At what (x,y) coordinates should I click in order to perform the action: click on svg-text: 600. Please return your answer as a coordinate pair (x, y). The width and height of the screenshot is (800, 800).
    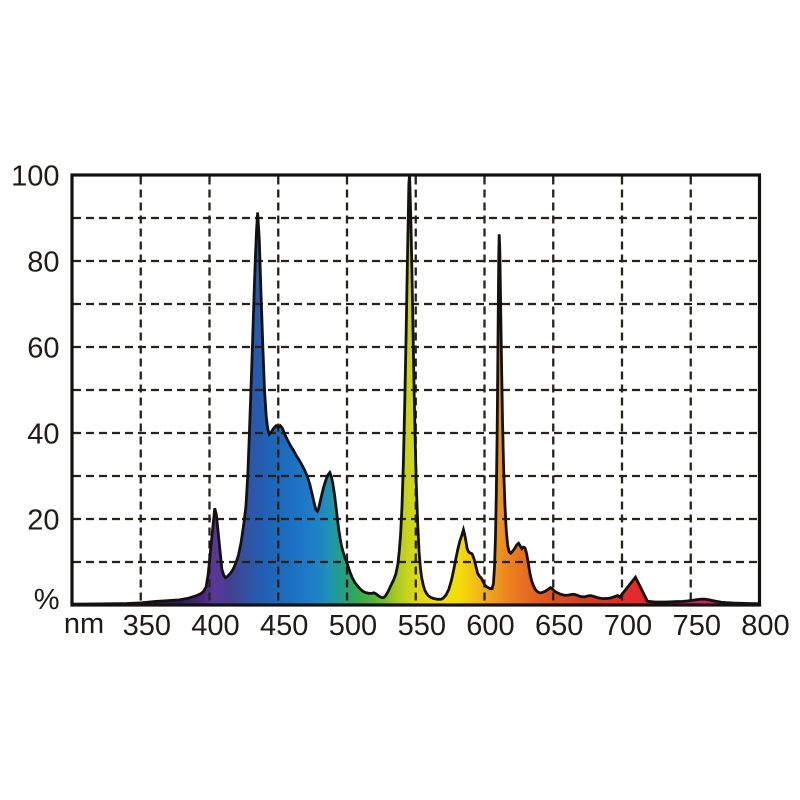
    Looking at the image, I should click on (490, 626).